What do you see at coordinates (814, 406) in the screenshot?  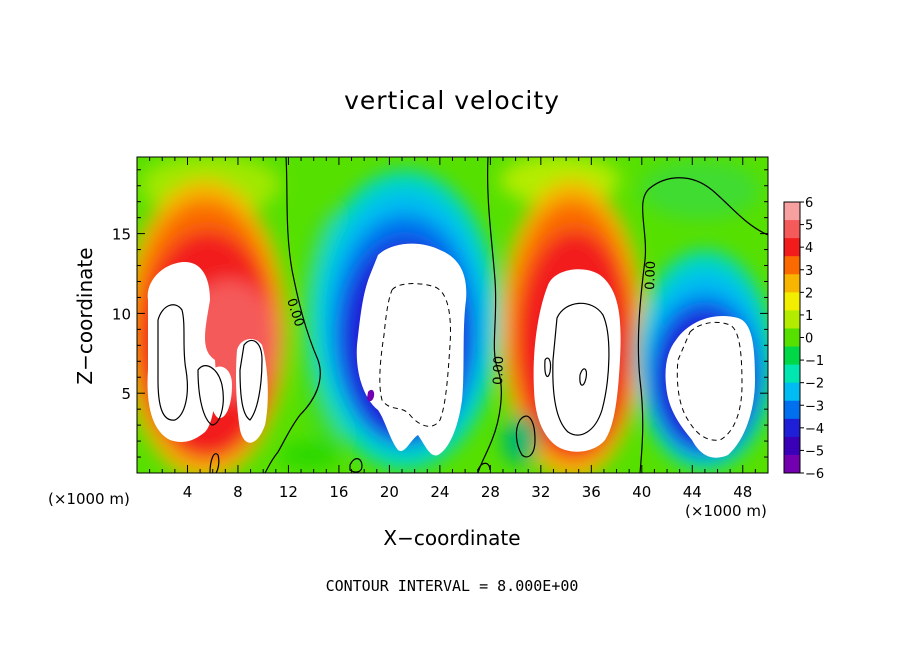 I see `colorbar-tick-label: −3` at bounding box center [814, 406].